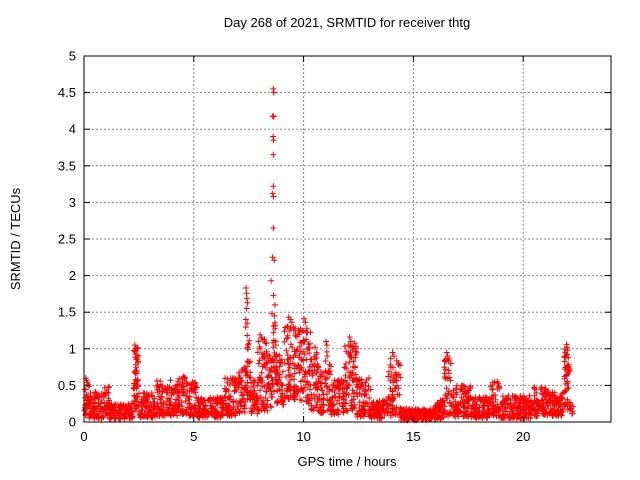 The width and height of the screenshot is (640, 480). I want to click on y-tick-label: 0.5, so click(67, 385).